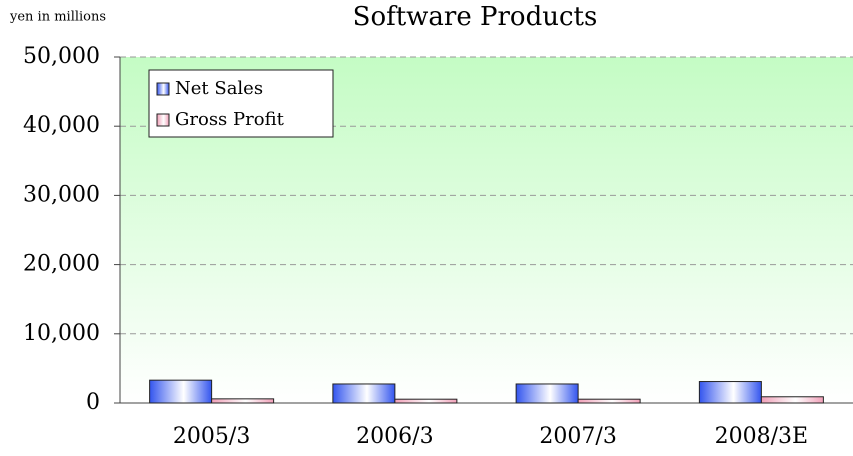  Describe the element at coordinates (57, 17) in the screenshot. I see `y-axis-label: yen in millions` at that location.